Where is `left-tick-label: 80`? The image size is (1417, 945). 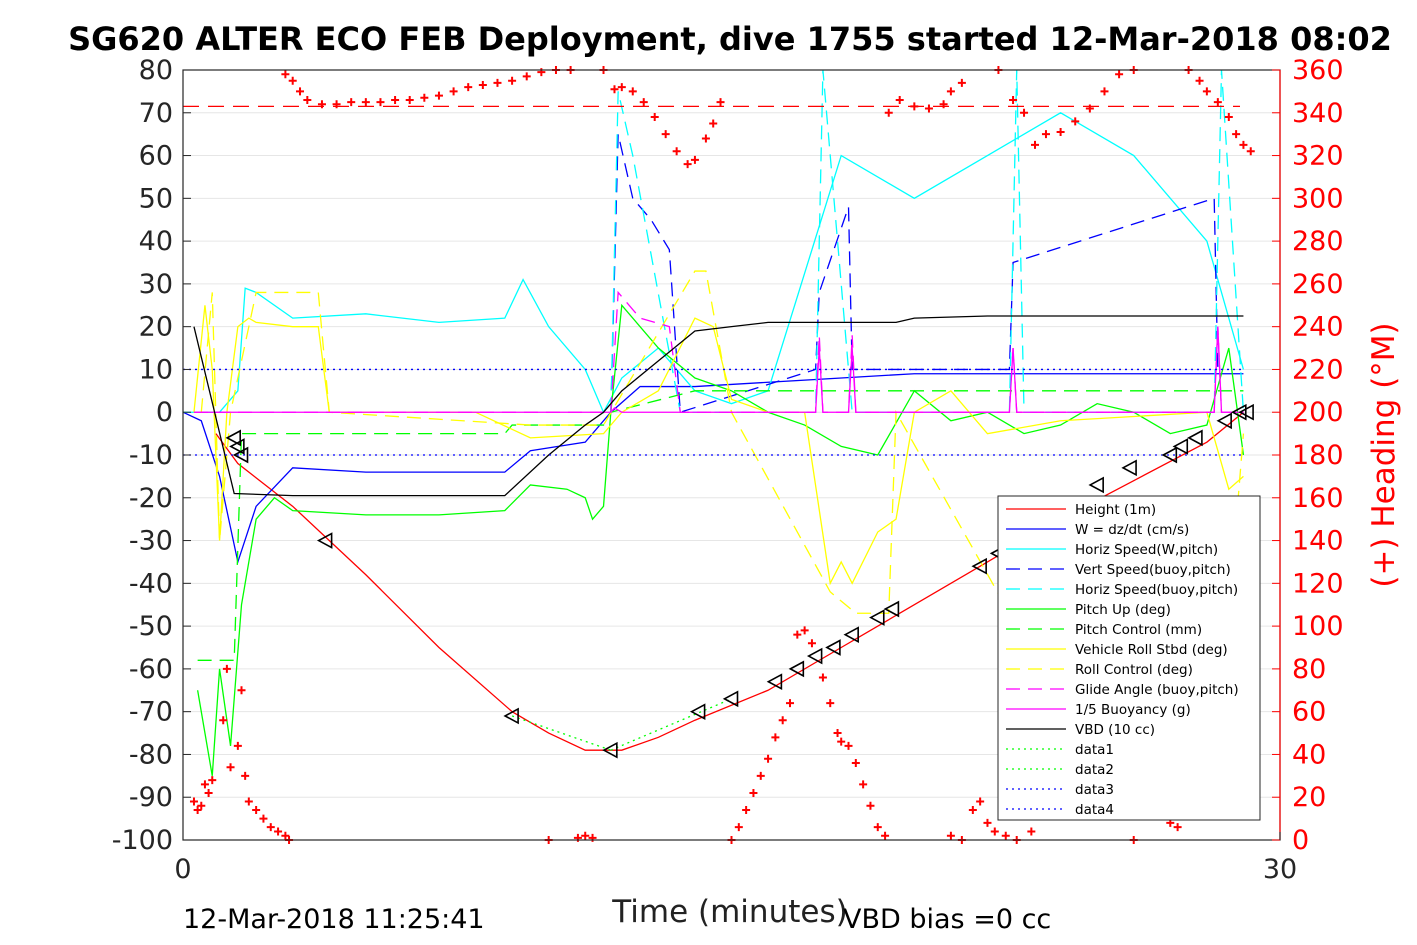
left-tick-label: 80 is located at coordinates (156, 70).